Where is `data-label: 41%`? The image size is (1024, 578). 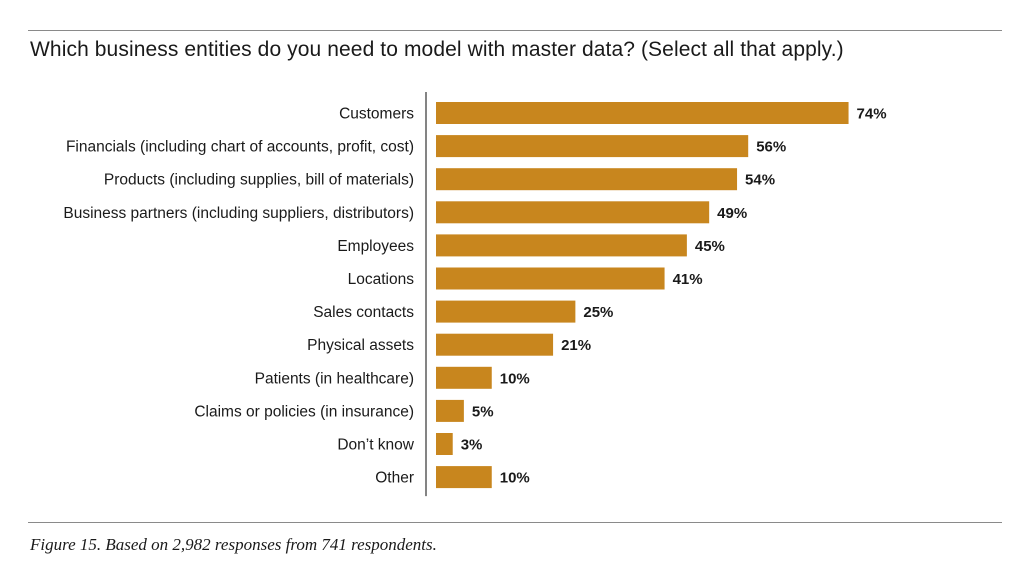
data-label: 41% is located at coordinates (688, 279).